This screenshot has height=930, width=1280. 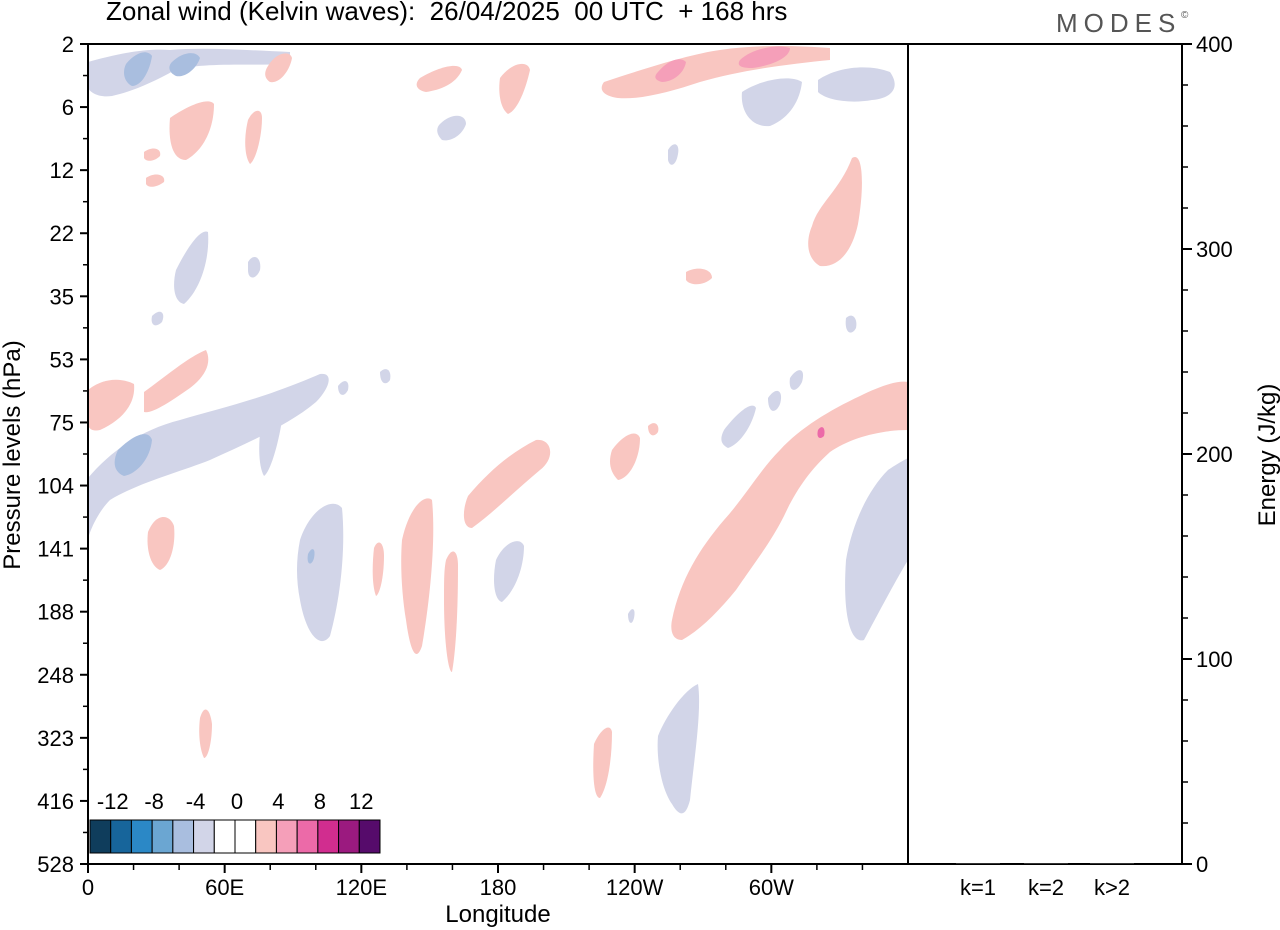 I want to click on energy-tick-label: 200, so click(x=1214, y=454).